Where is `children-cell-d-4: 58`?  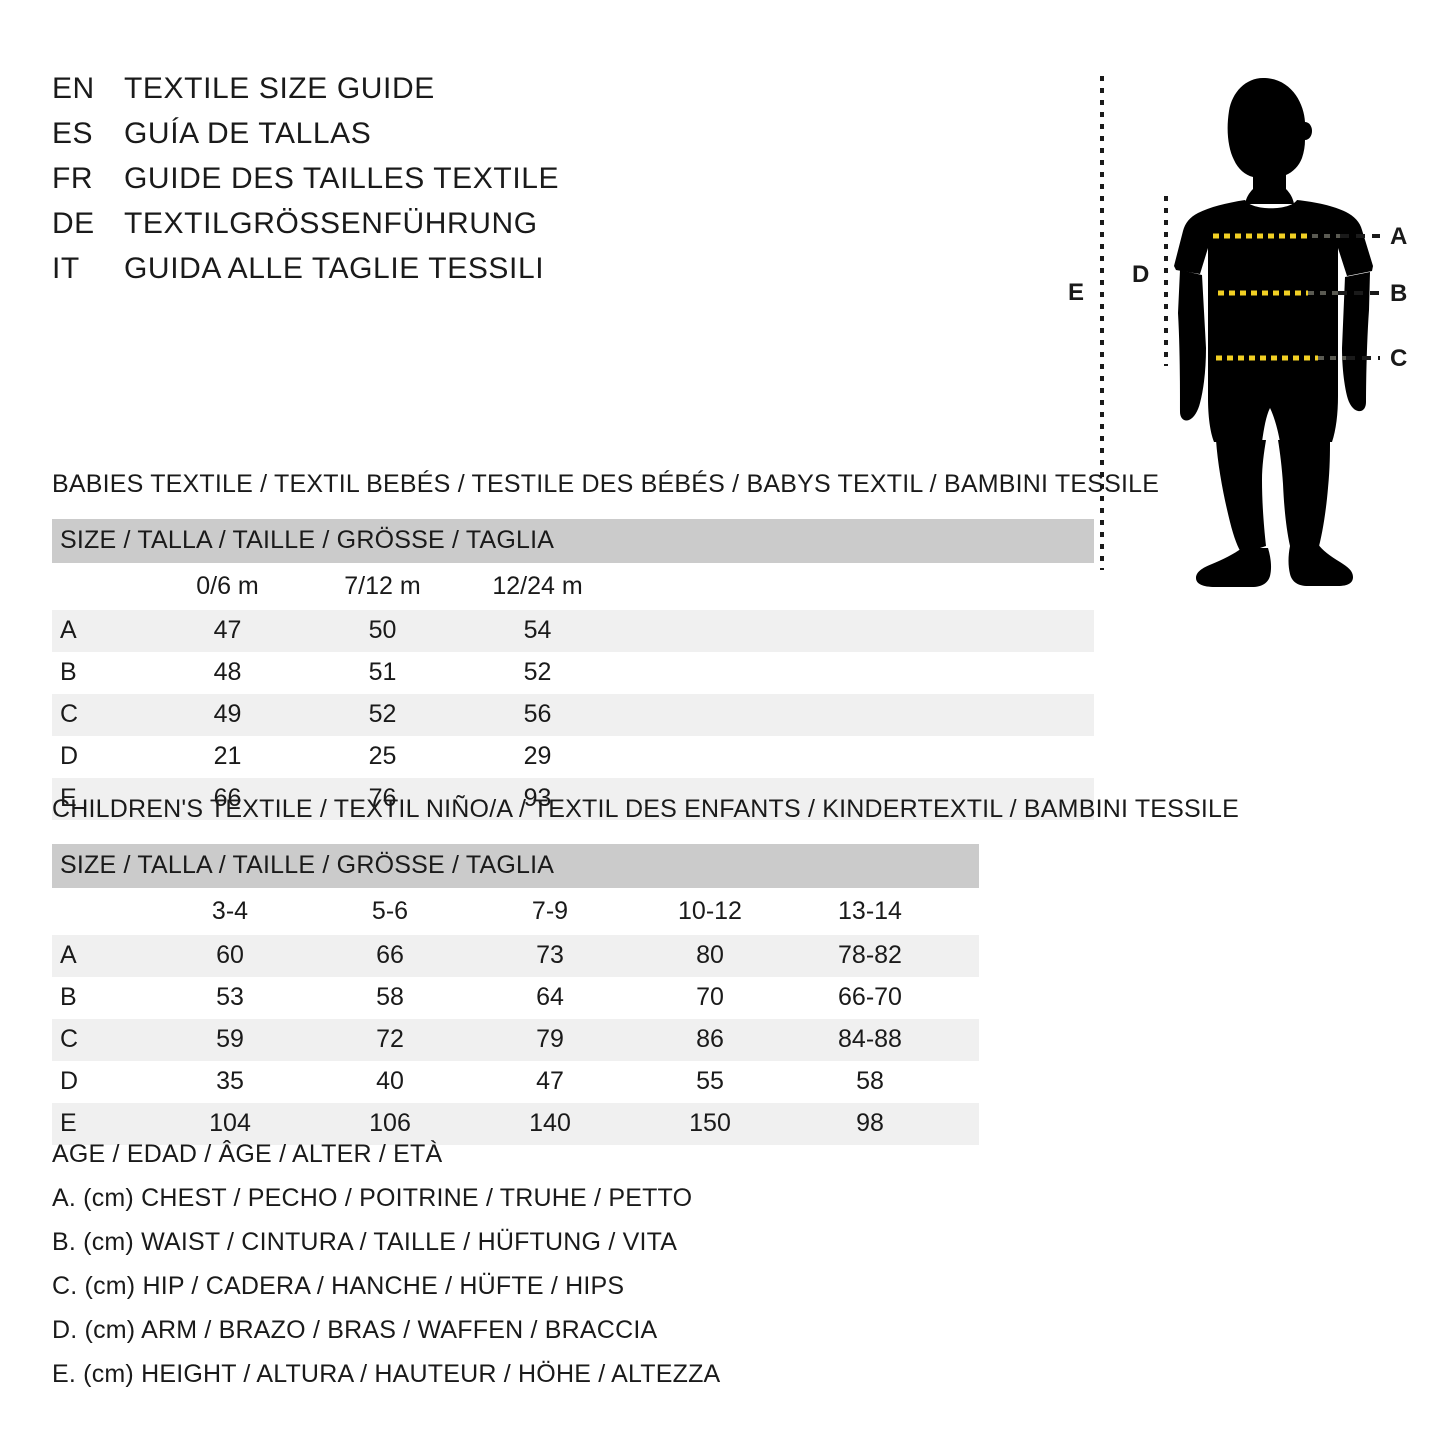
children-cell-d-4: 58 is located at coordinates (870, 1082).